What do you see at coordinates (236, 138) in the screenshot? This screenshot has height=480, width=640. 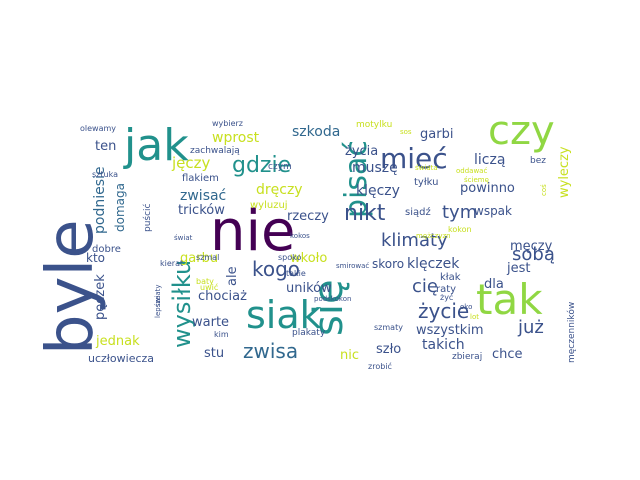 I see `cloud-word: wprost` at bounding box center [236, 138].